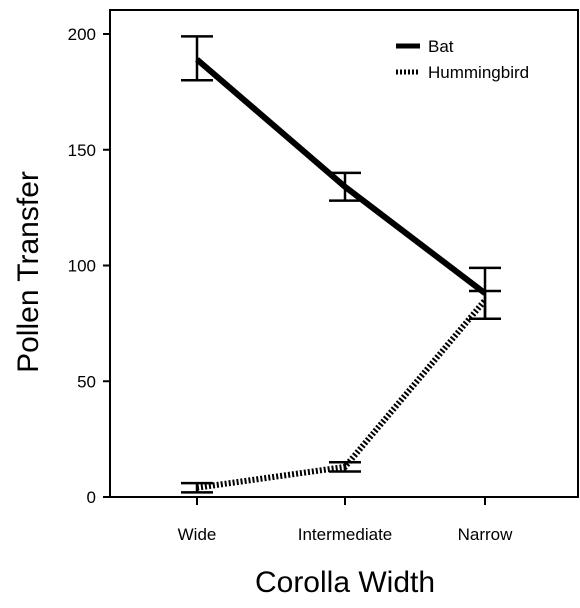 The image size is (580, 608). I want to click on y-tick-label: 200, so click(82, 34).